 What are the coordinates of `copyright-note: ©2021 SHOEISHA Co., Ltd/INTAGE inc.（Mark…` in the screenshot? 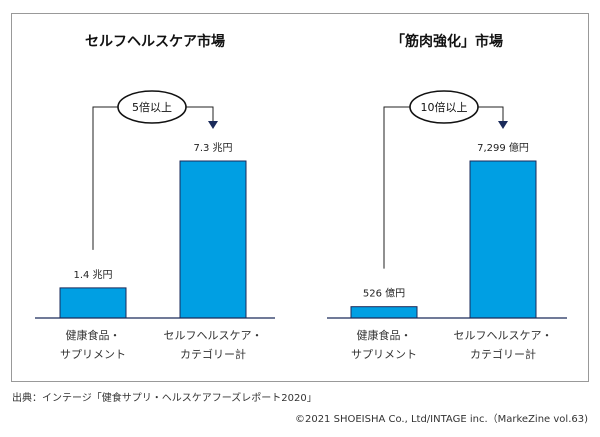 It's located at (441, 419).